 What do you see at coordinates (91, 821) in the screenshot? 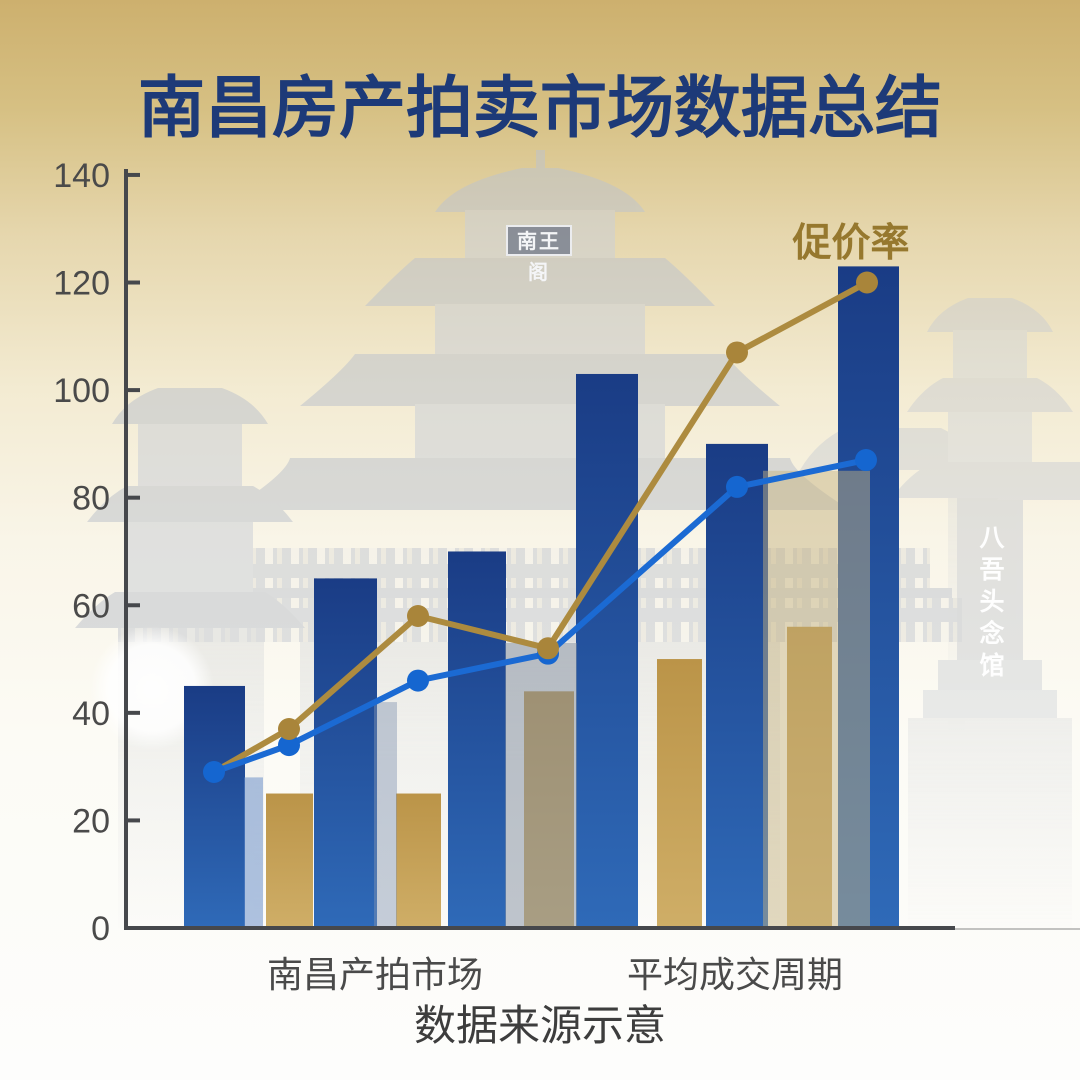
I see `y-tick-label: 20` at bounding box center [91, 821].